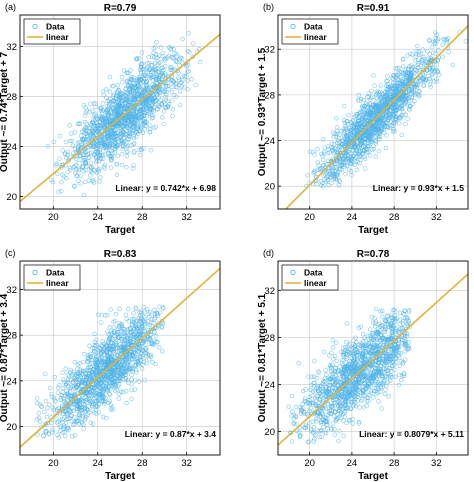  What do you see at coordinates (120, 8) in the screenshot?
I see `chart-title: R=0.79` at bounding box center [120, 8].